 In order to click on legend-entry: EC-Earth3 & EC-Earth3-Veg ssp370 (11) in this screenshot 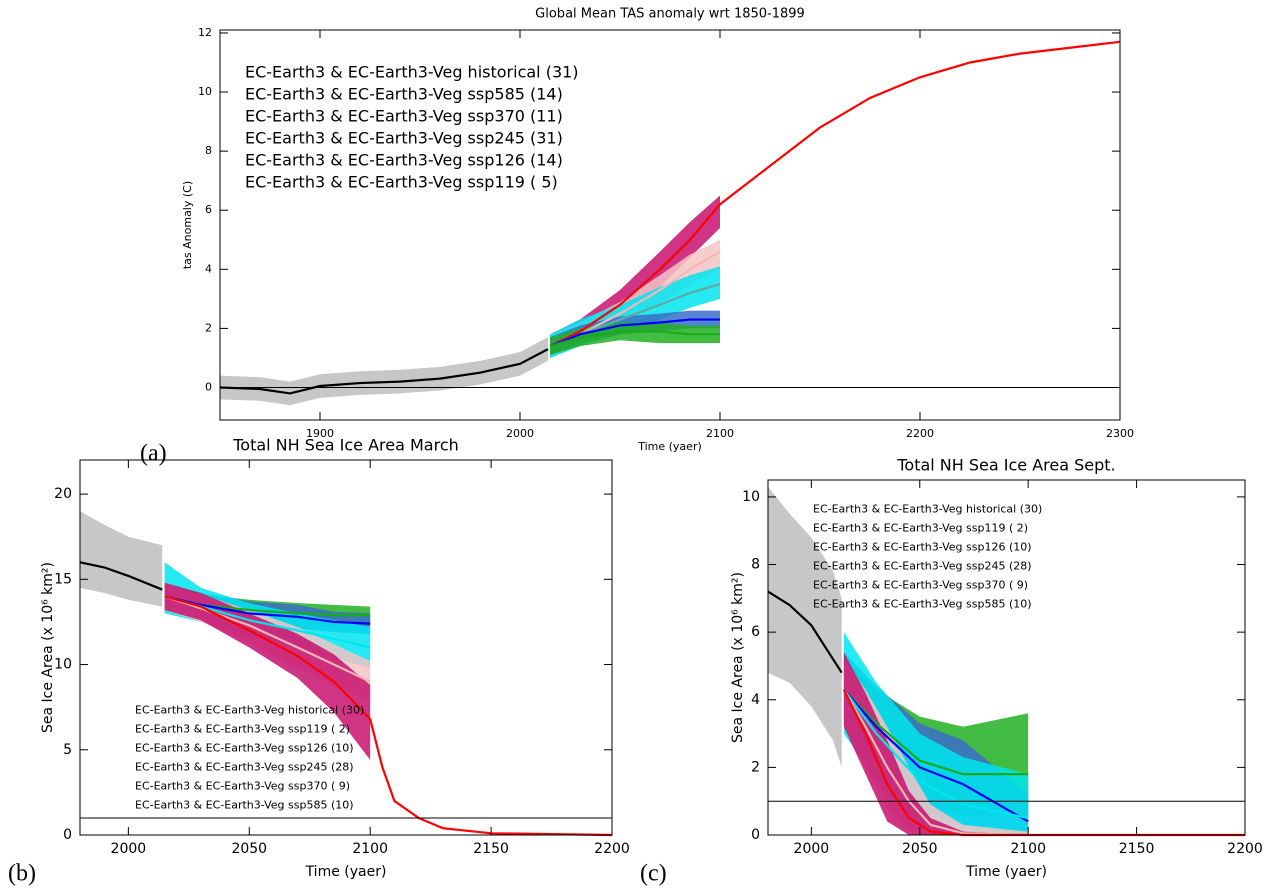, I will do `click(404, 116)`.